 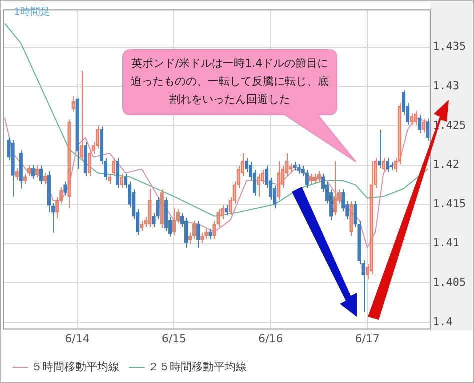 What do you see at coordinates (446, 86) in the screenshot?
I see `y-tick-label: 1.43` at bounding box center [446, 86].